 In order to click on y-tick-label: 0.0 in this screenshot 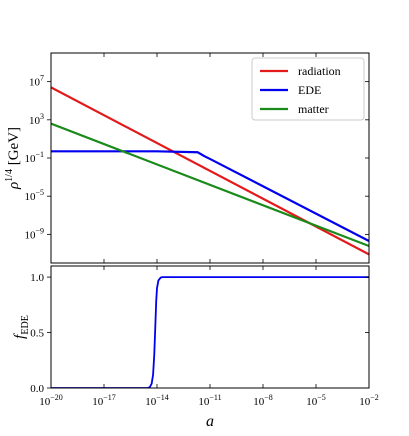, I will do `click(37, 389)`.